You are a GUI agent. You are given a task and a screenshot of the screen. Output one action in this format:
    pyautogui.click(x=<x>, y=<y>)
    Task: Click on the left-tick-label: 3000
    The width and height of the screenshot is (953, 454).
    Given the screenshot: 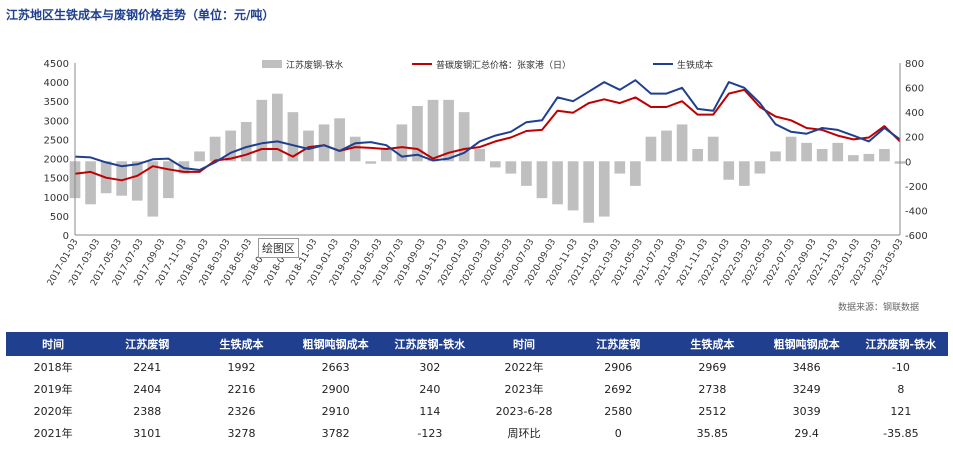 What is the action you would take?
    pyautogui.click(x=56, y=121)
    